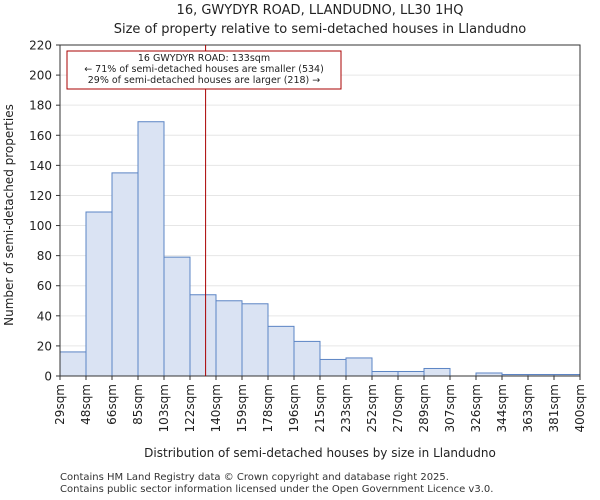  What do you see at coordinates (40, 136) in the screenshot?
I see `y-tick-label: 160` at bounding box center [40, 136].